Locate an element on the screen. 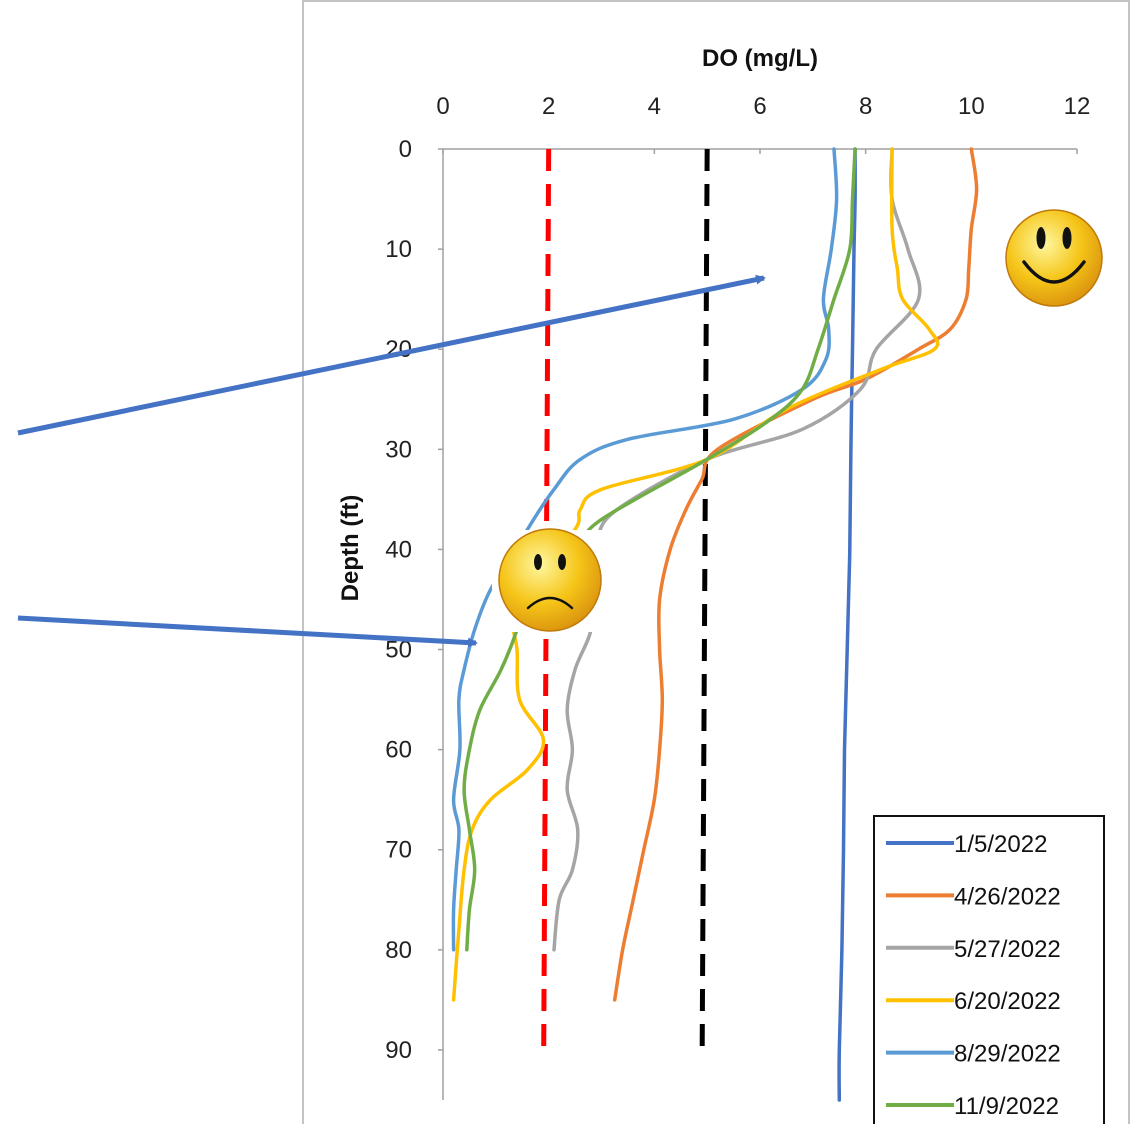  smiley-face-icon is located at coordinates (1054, 258).